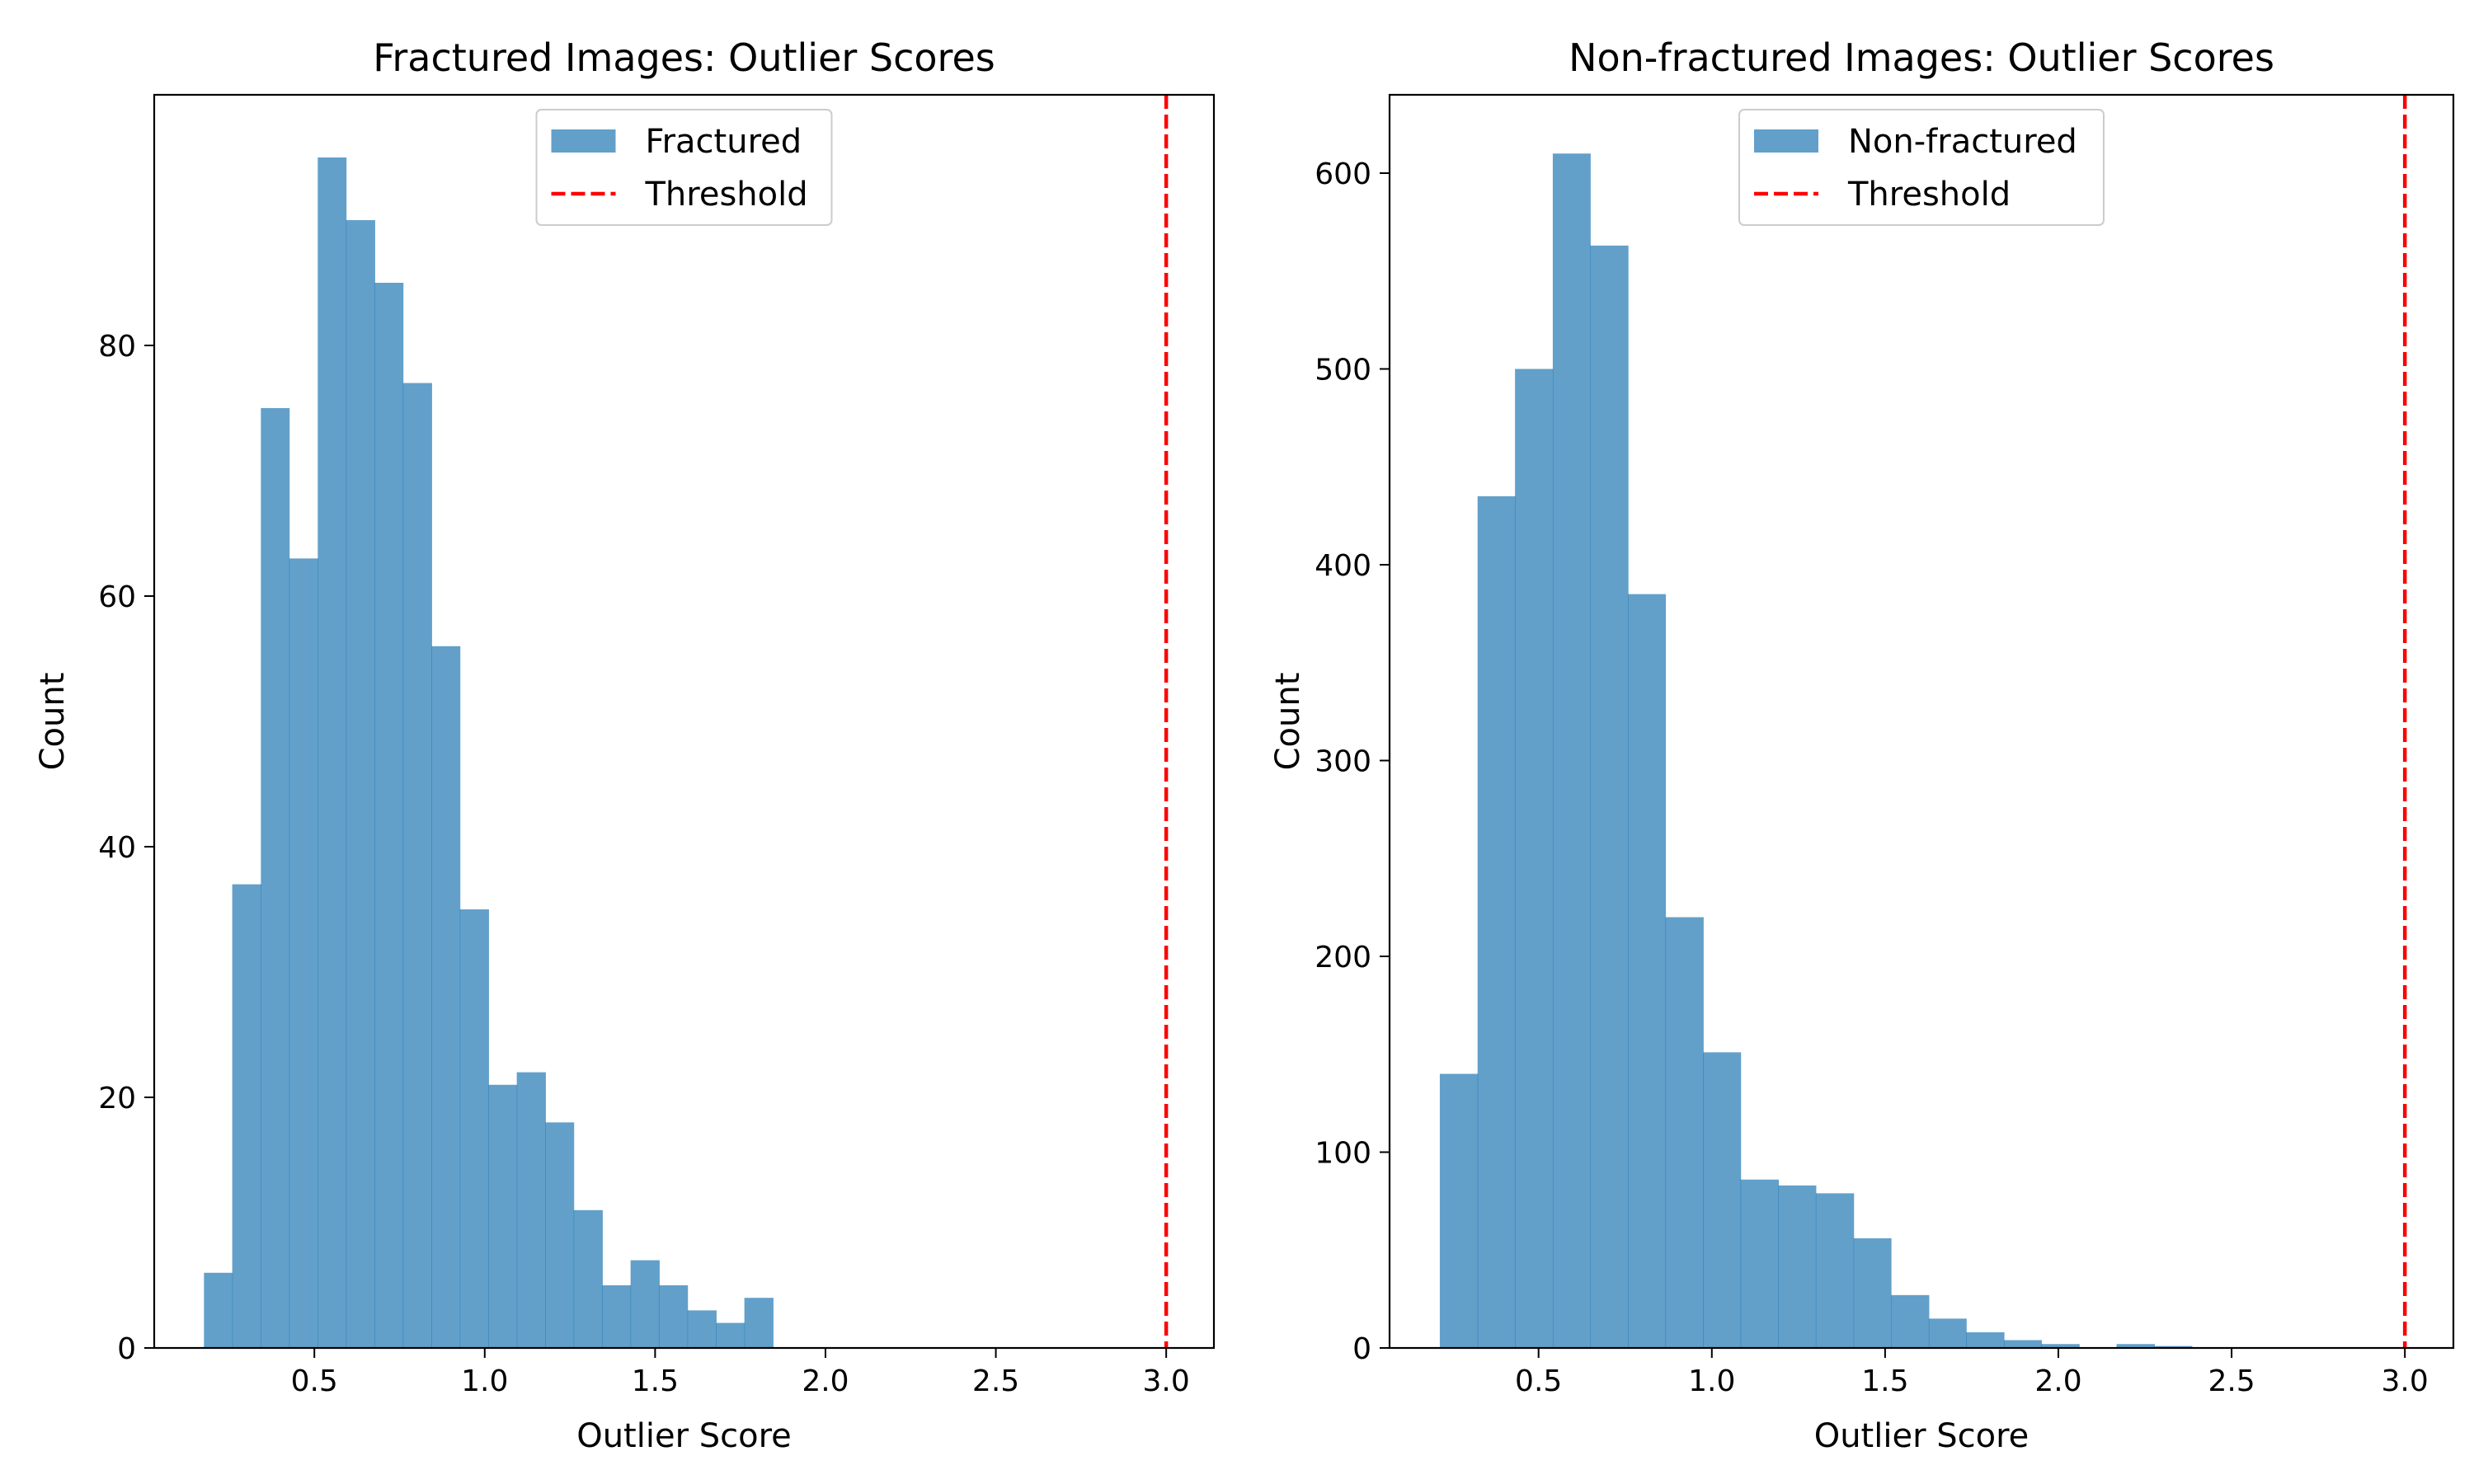 This screenshot has height=1484, width=2474. I want to click on legend-label-series: Non-fractured, so click(1962, 142).